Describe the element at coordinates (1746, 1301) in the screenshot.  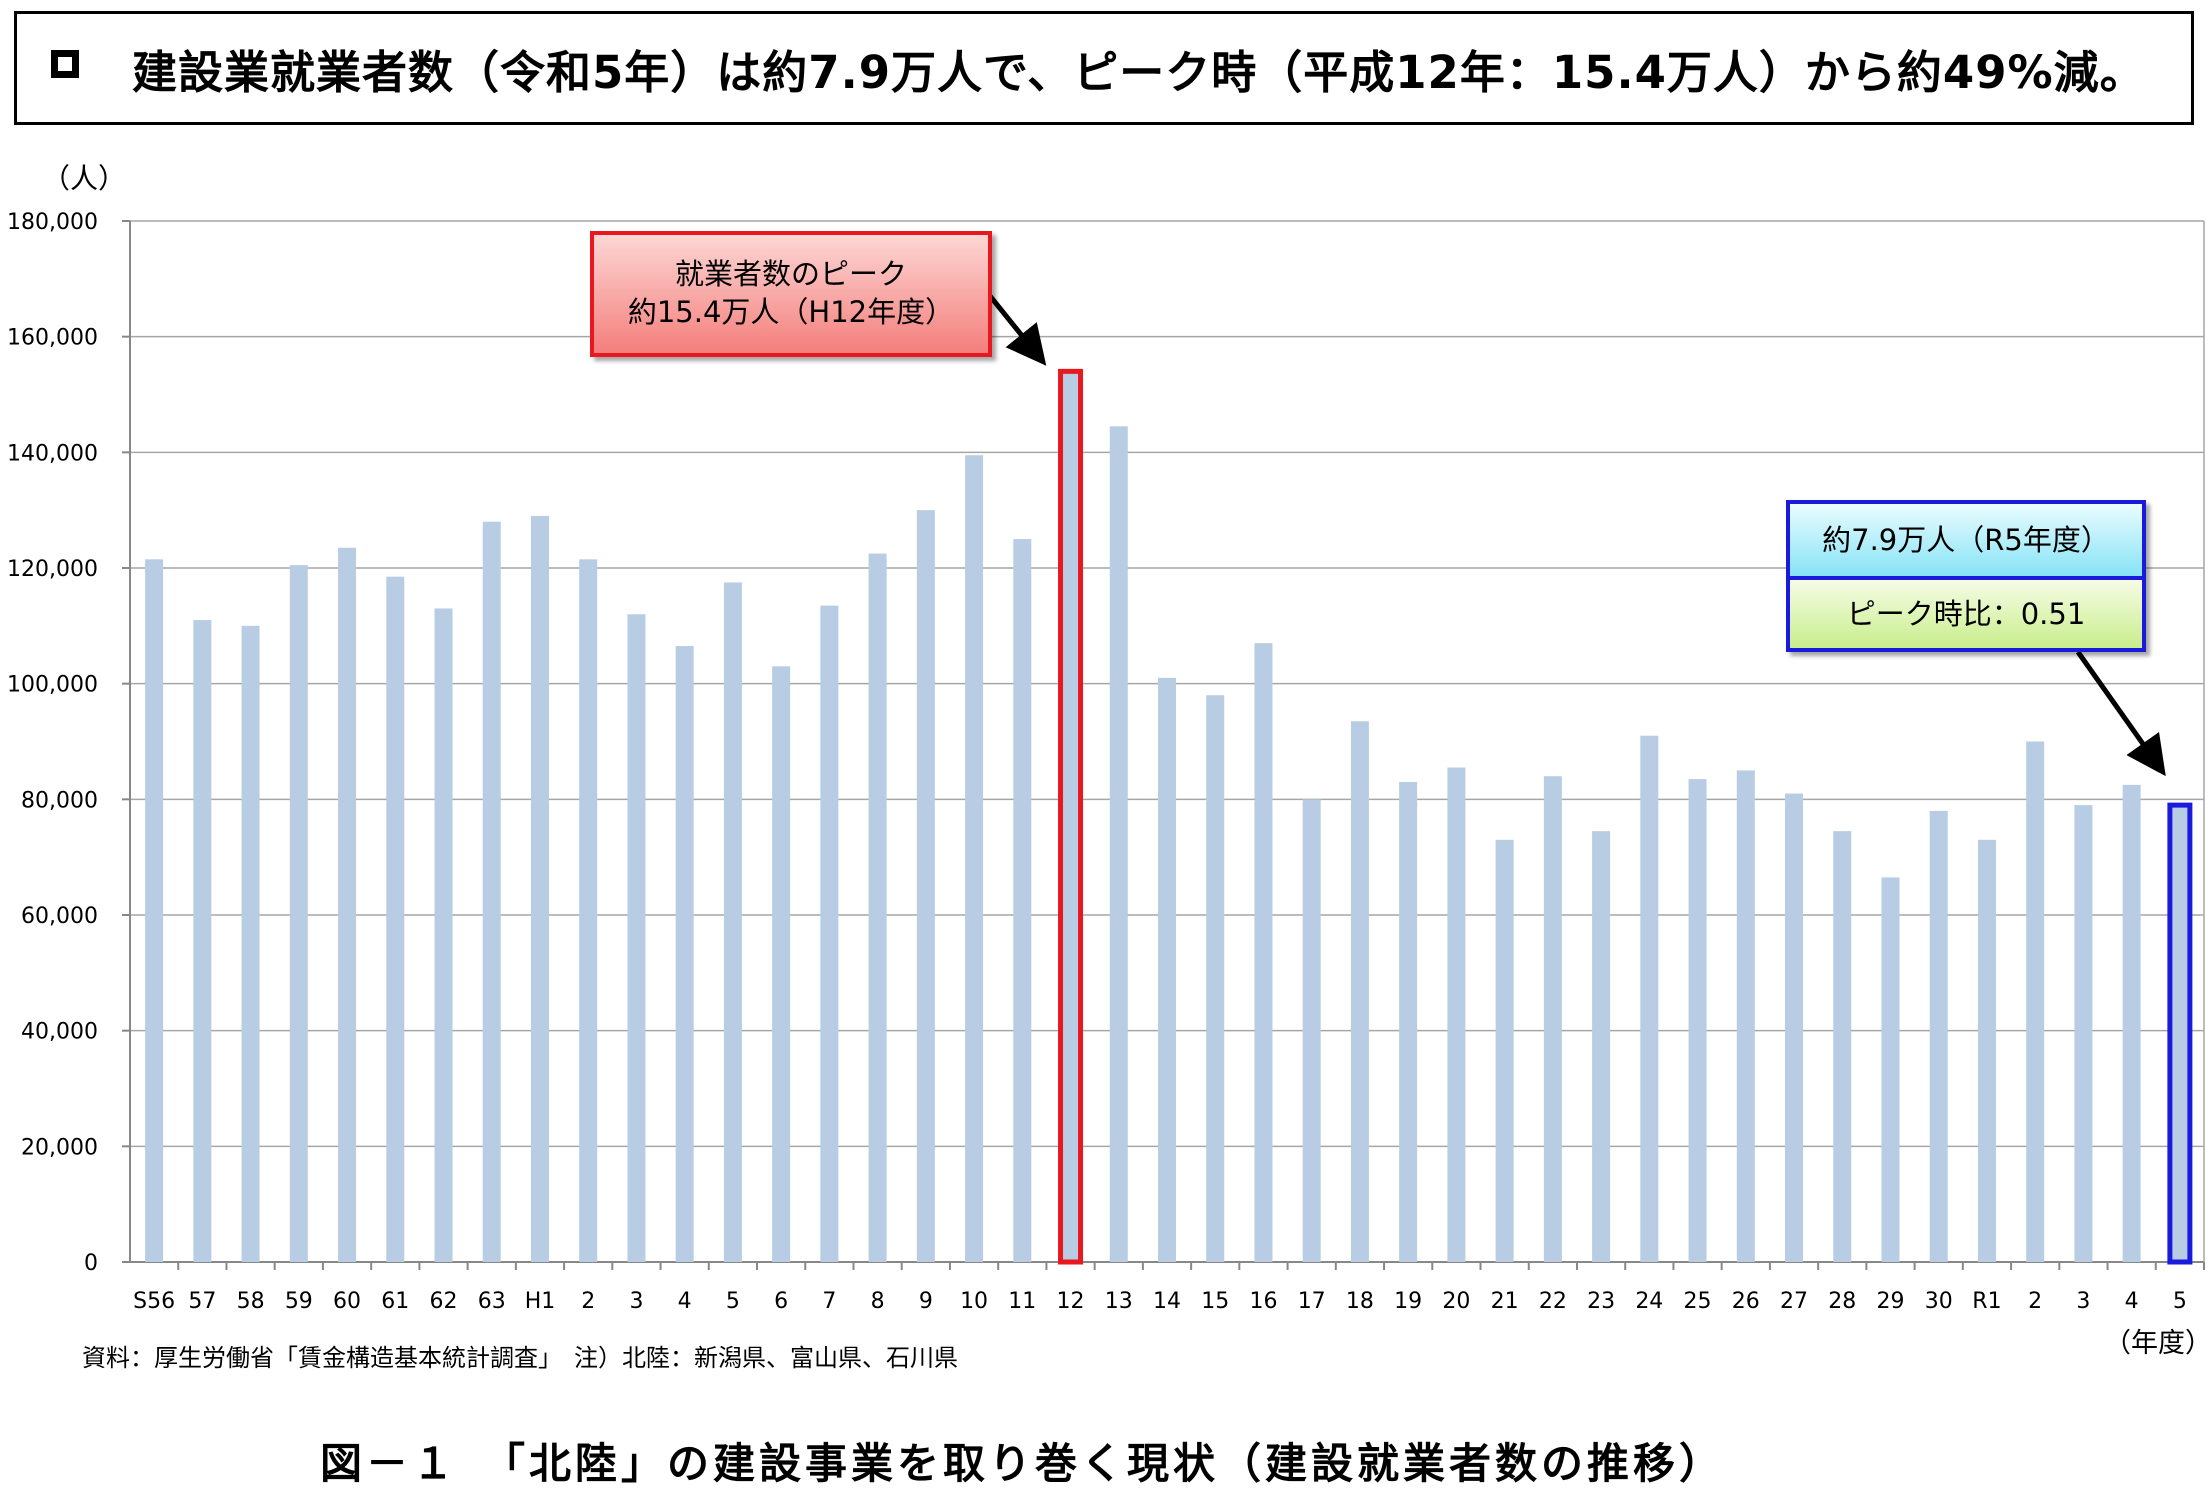
I see `x-tick-label: 26` at that location.